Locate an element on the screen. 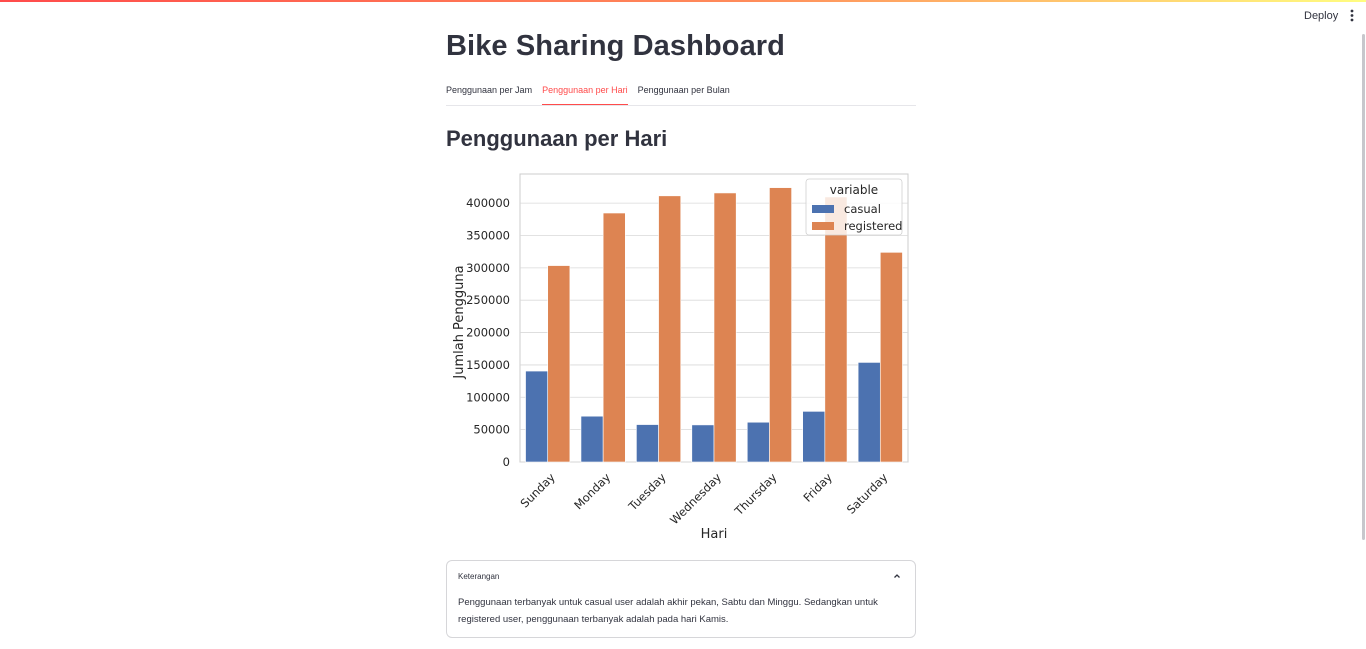 The width and height of the screenshot is (1366, 649). bar-registered-thursday is located at coordinates (780, 325).